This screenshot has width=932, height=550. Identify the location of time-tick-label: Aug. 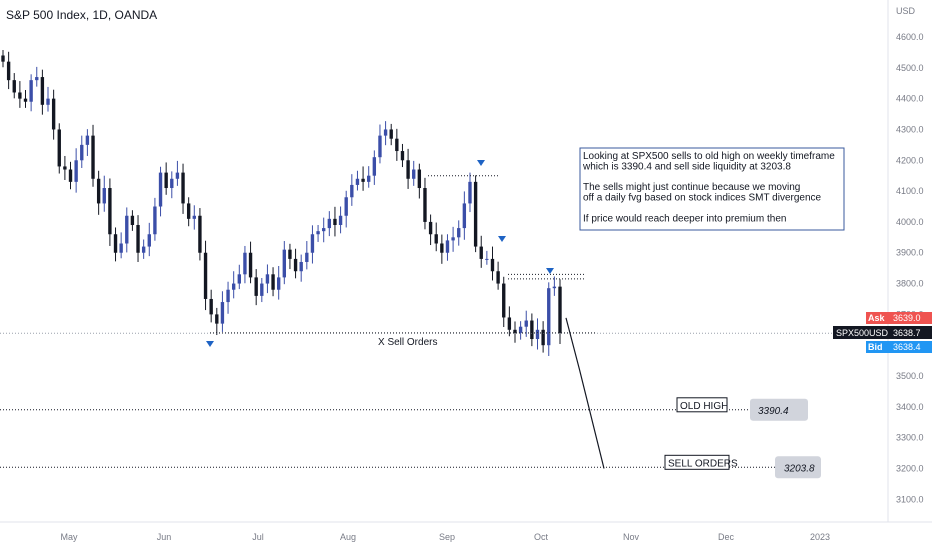
(348, 537).